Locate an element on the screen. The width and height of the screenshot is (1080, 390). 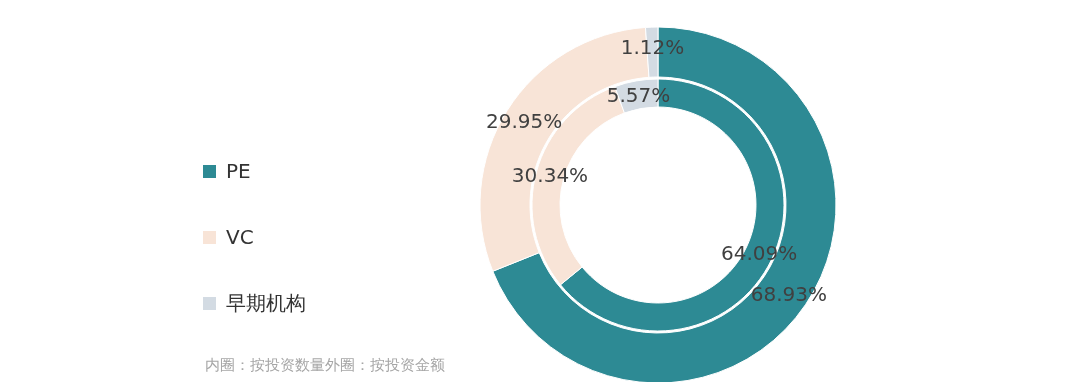
legend-label: VC is located at coordinates (240, 237).